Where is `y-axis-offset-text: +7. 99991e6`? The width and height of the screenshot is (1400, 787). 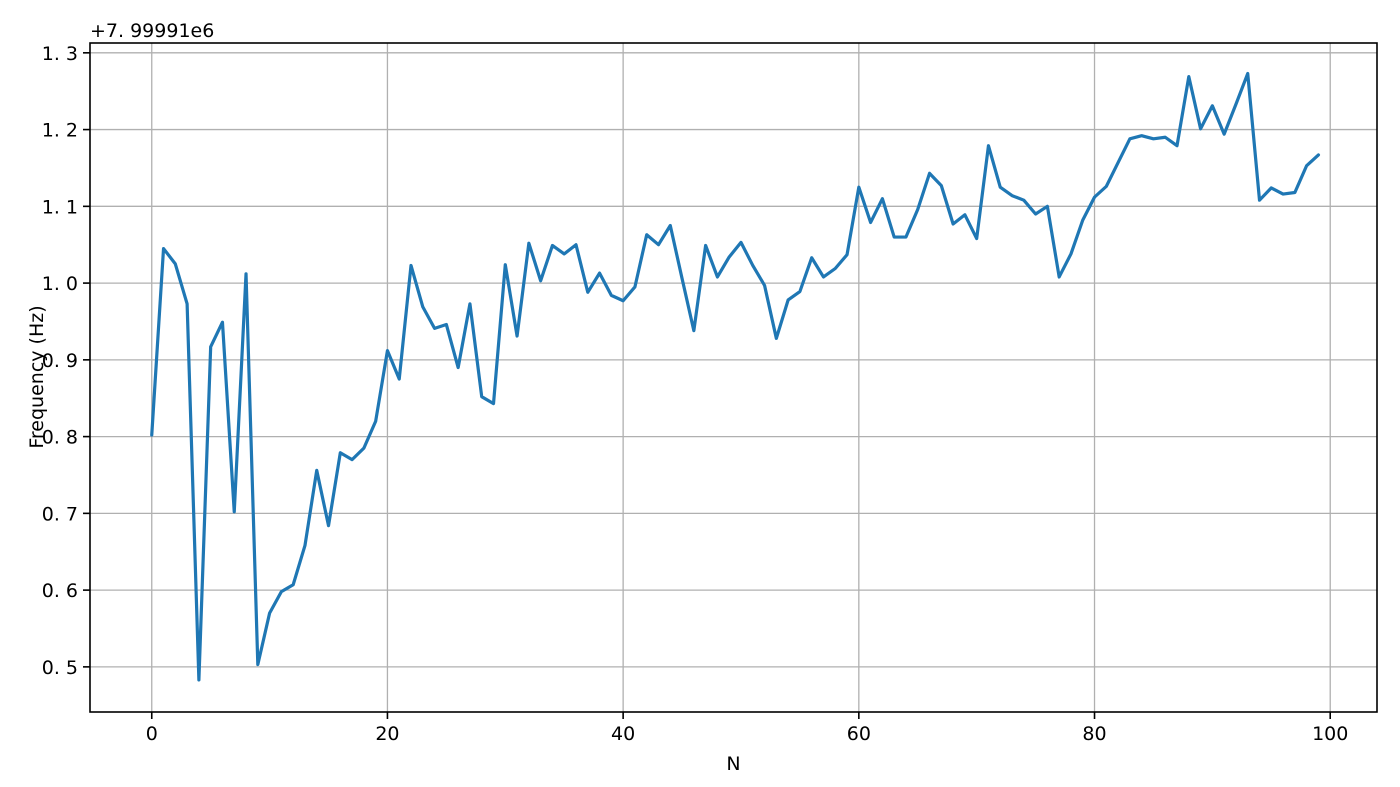
y-axis-offset-text: +7. 99991e6 is located at coordinates (152, 31).